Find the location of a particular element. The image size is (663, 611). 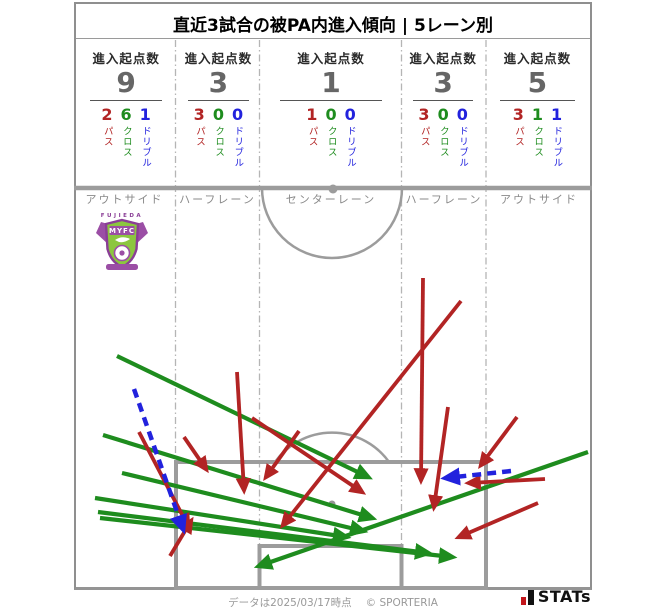

pitch-lane-label-4: ハーフレーン is located at coordinates (444, 199).